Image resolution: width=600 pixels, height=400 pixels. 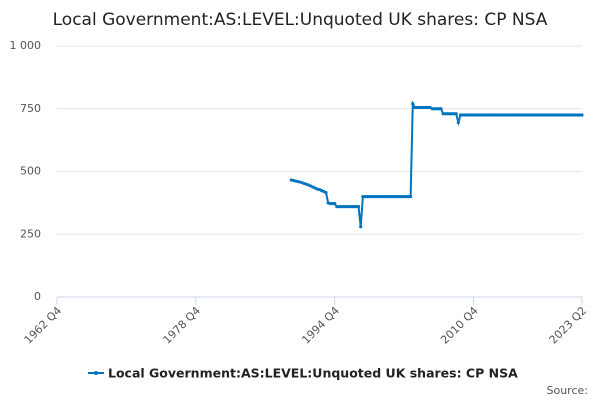 What do you see at coordinates (320, 325) in the screenshot?
I see `x-tick-label: 1994 Q4` at bounding box center [320, 325].